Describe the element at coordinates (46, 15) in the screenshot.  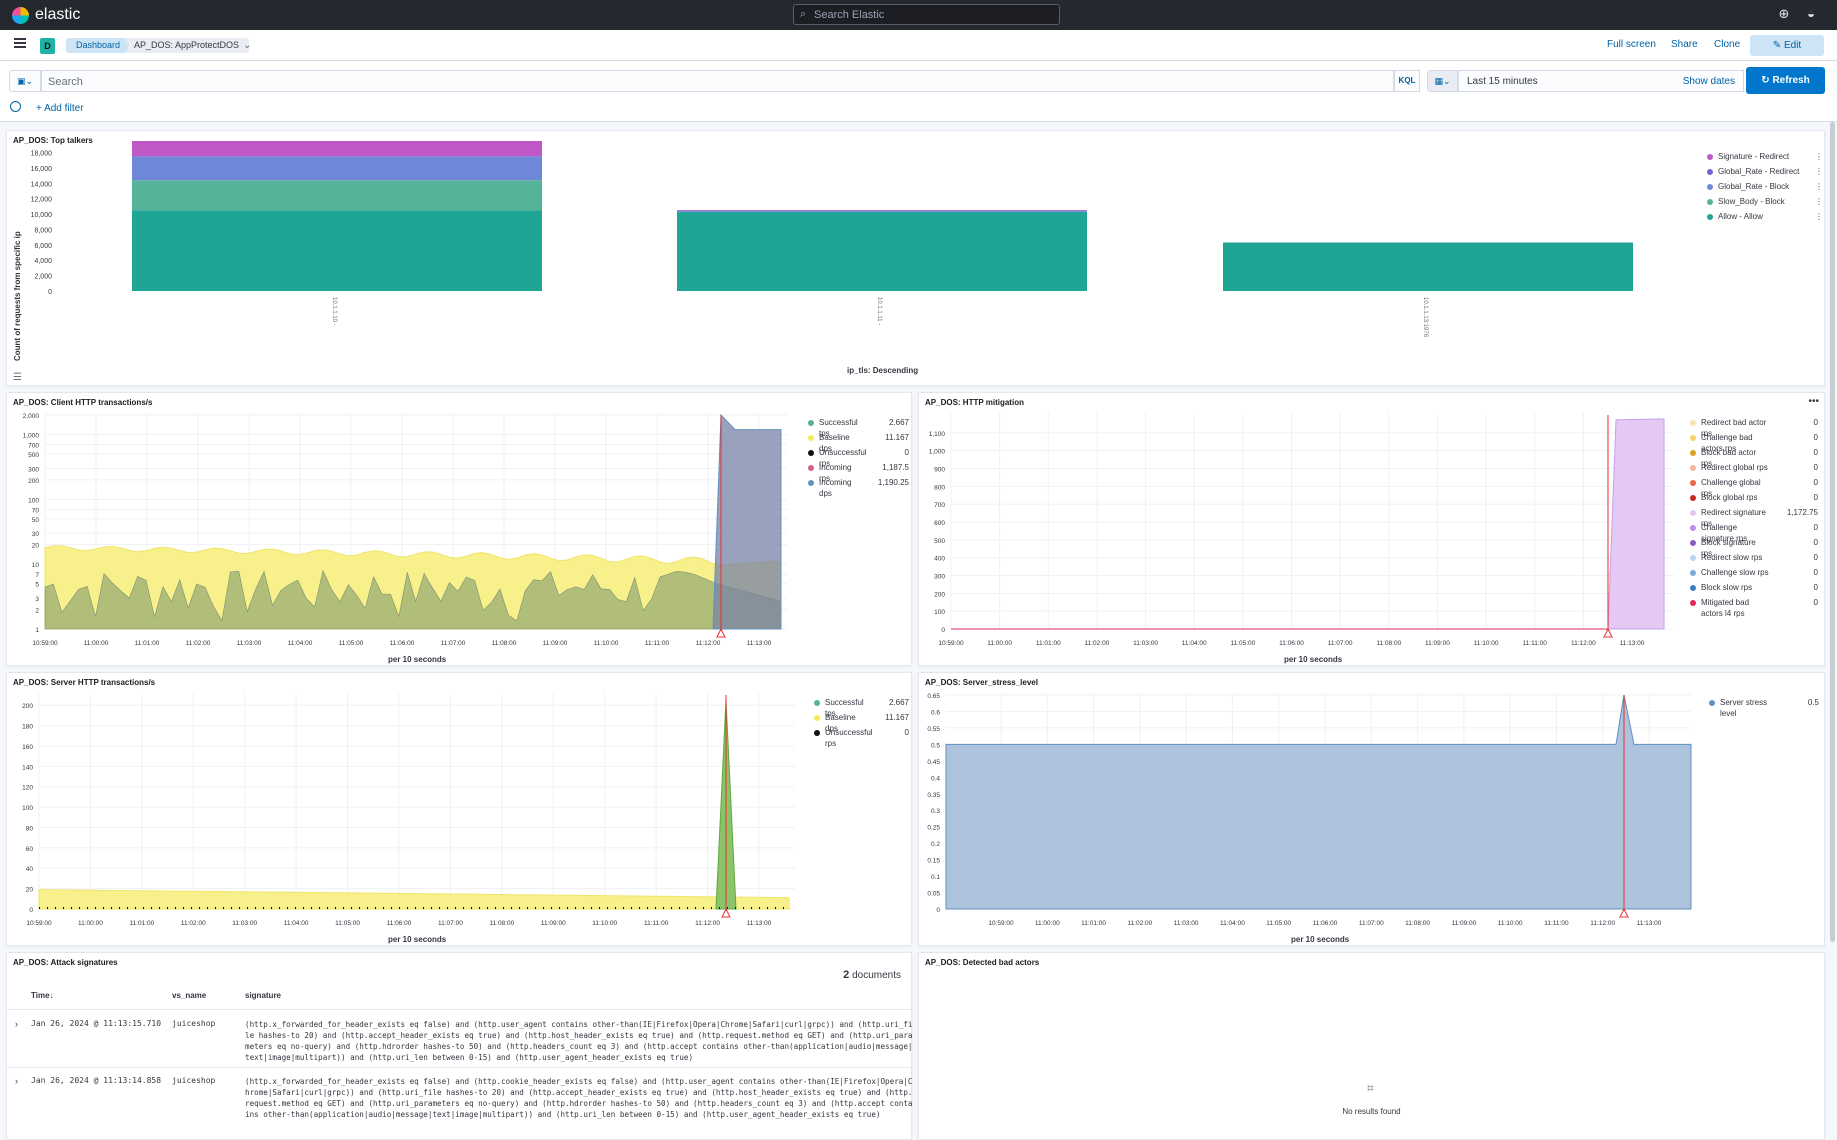
I see `elastic-logo: elastic` at that location.